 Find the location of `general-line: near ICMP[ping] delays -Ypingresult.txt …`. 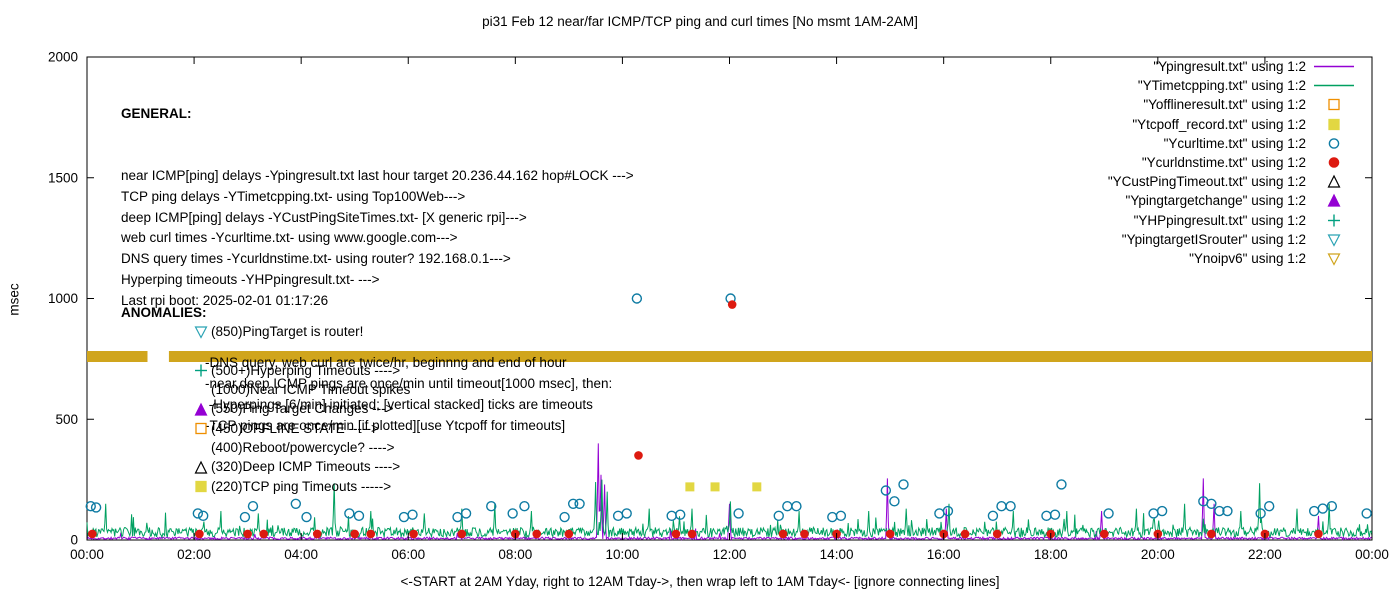

general-line: near ICMP[ping] delays -Ypingresult.txt … is located at coordinates (377, 175).